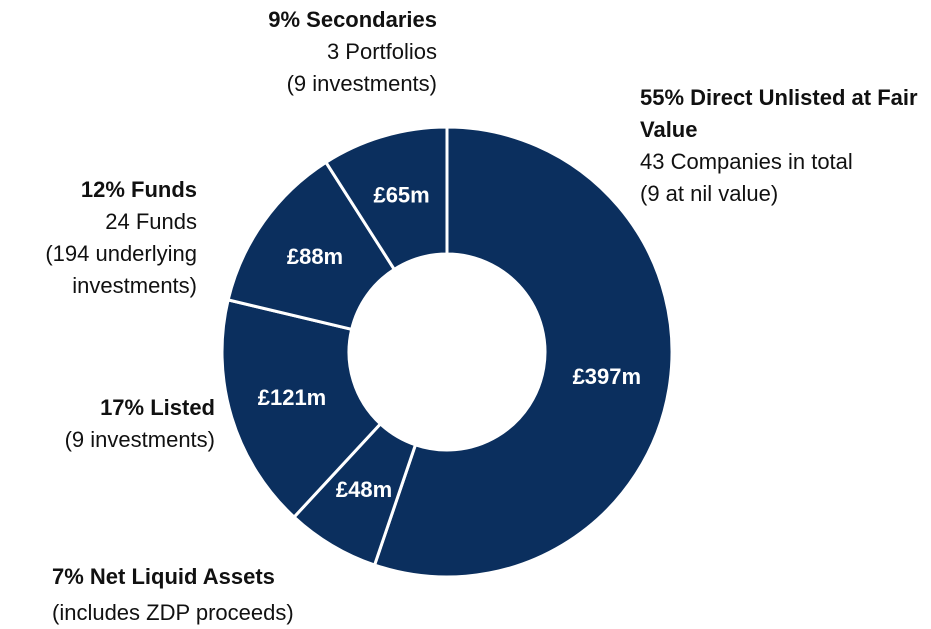 Image resolution: width=931 pixels, height=629 pixels. I want to click on category-detail: 43 Companies in total, so click(746, 161).